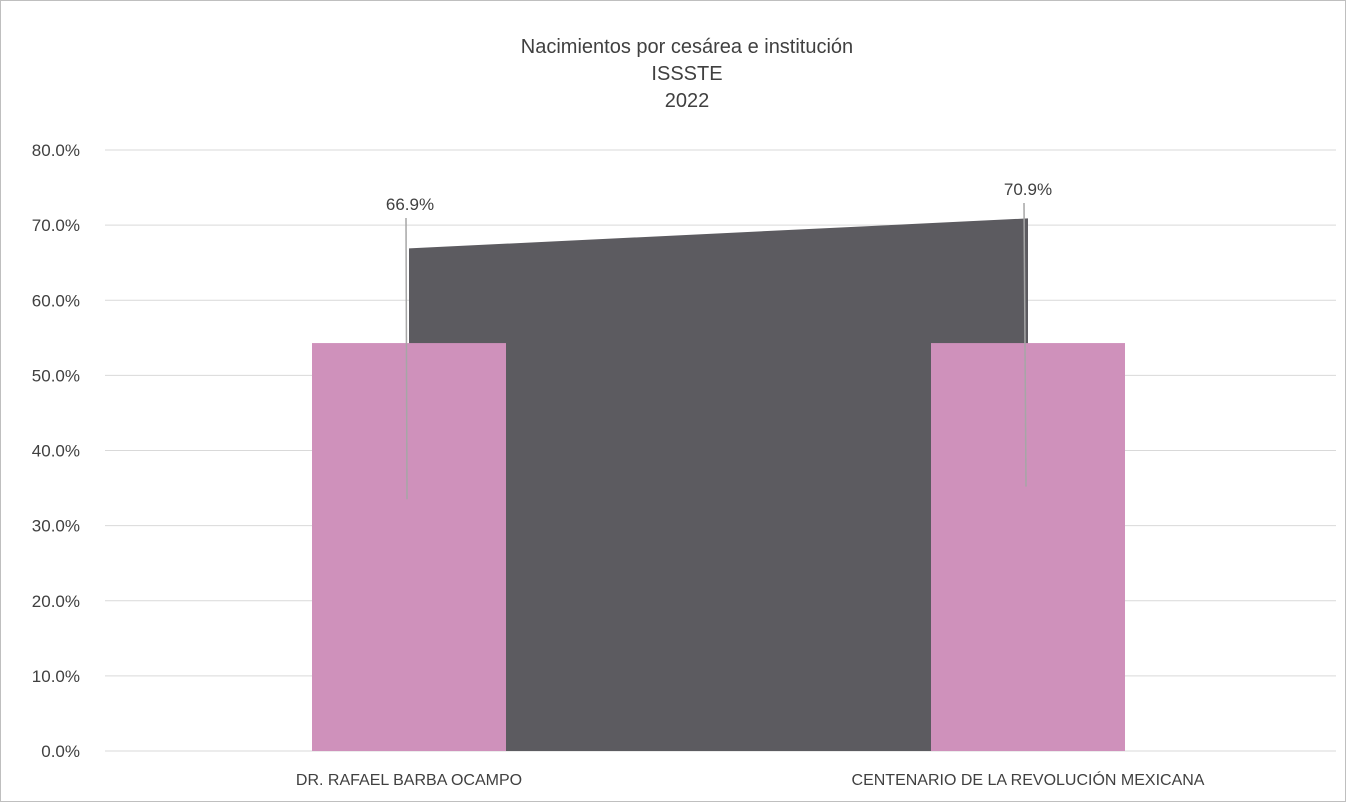 The image size is (1346, 802). I want to click on chart-title-line-2: ISSSTE, so click(686, 74).